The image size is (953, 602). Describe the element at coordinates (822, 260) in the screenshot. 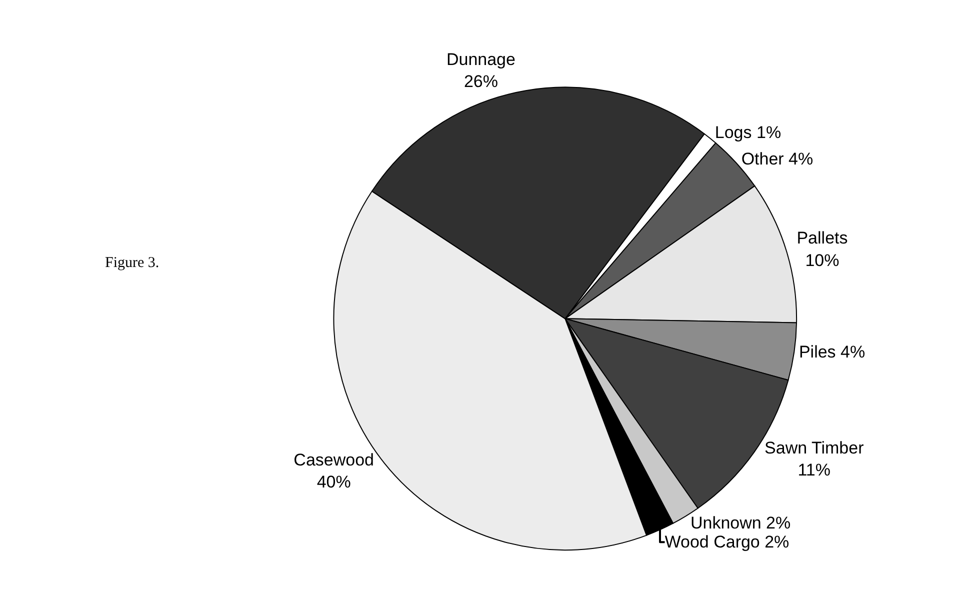

I see `data-label: 10%` at that location.